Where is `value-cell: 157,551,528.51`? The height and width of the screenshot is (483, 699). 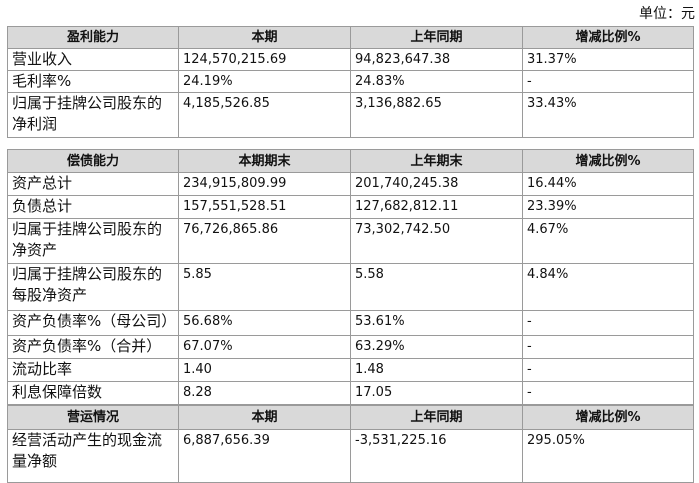
value-cell: 157,551,528.51 is located at coordinates (264, 207).